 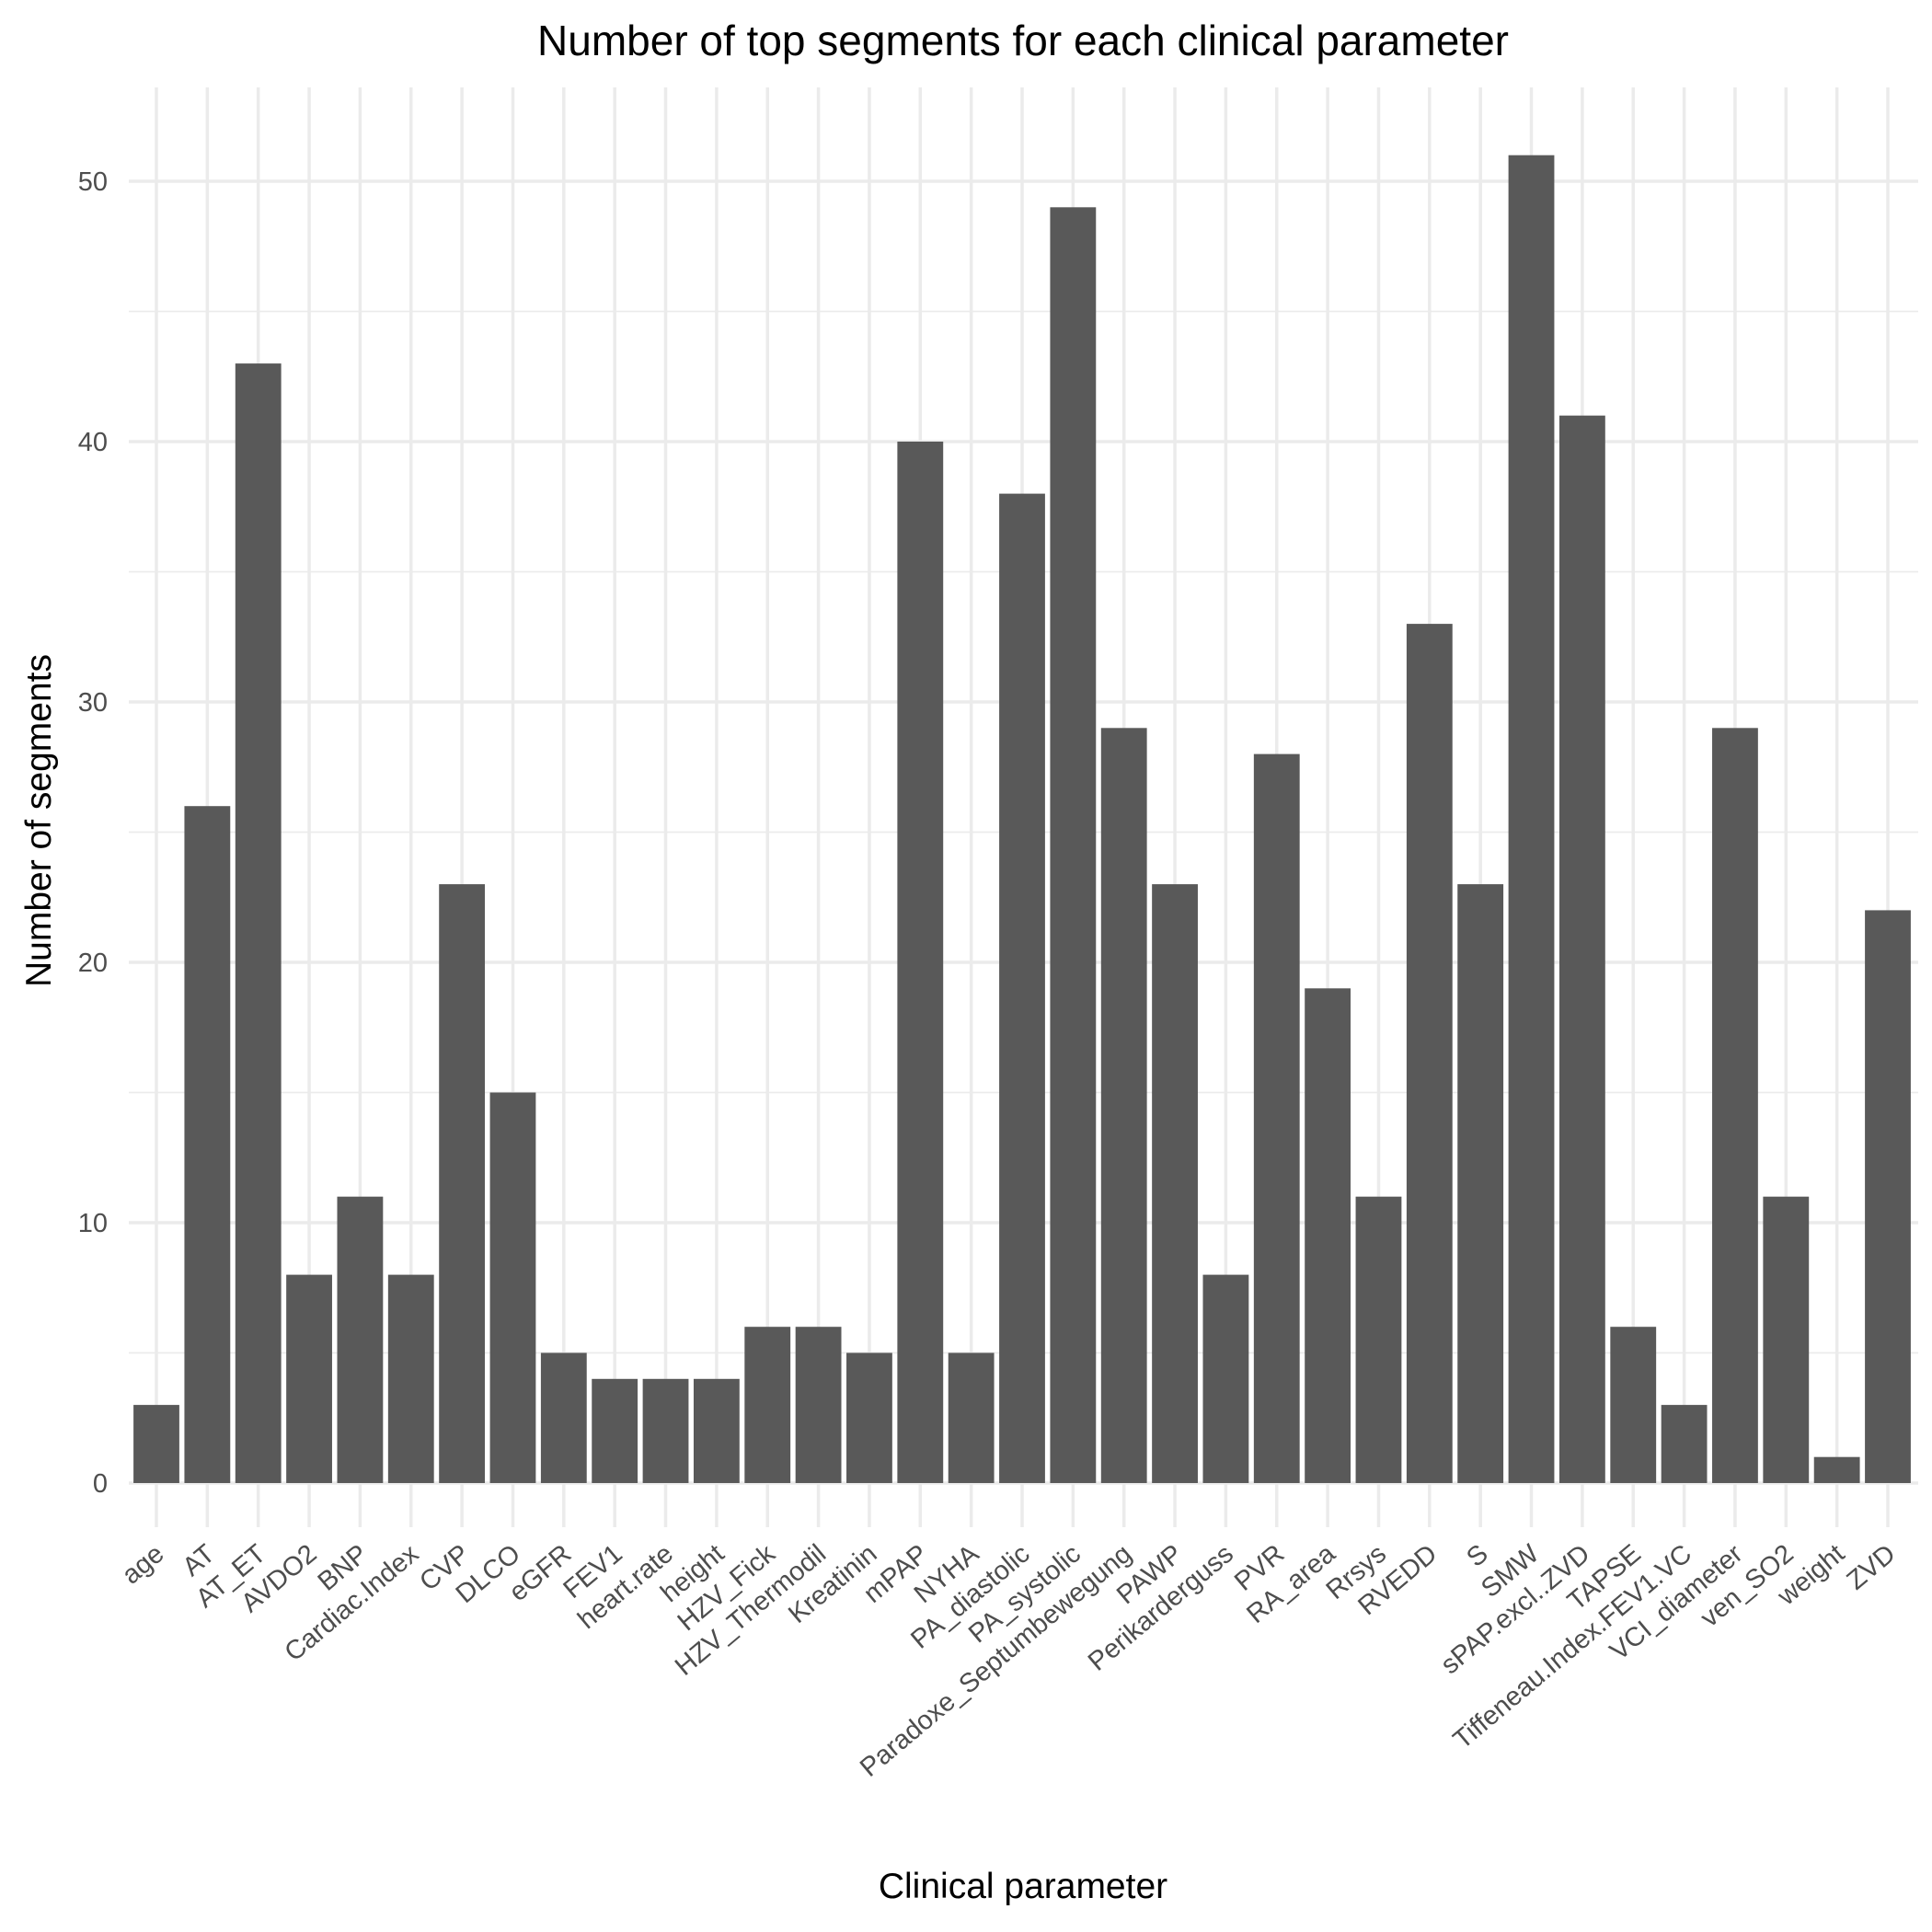 What do you see at coordinates (1276, 1118) in the screenshot?
I see `bar-PVR` at bounding box center [1276, 1118].